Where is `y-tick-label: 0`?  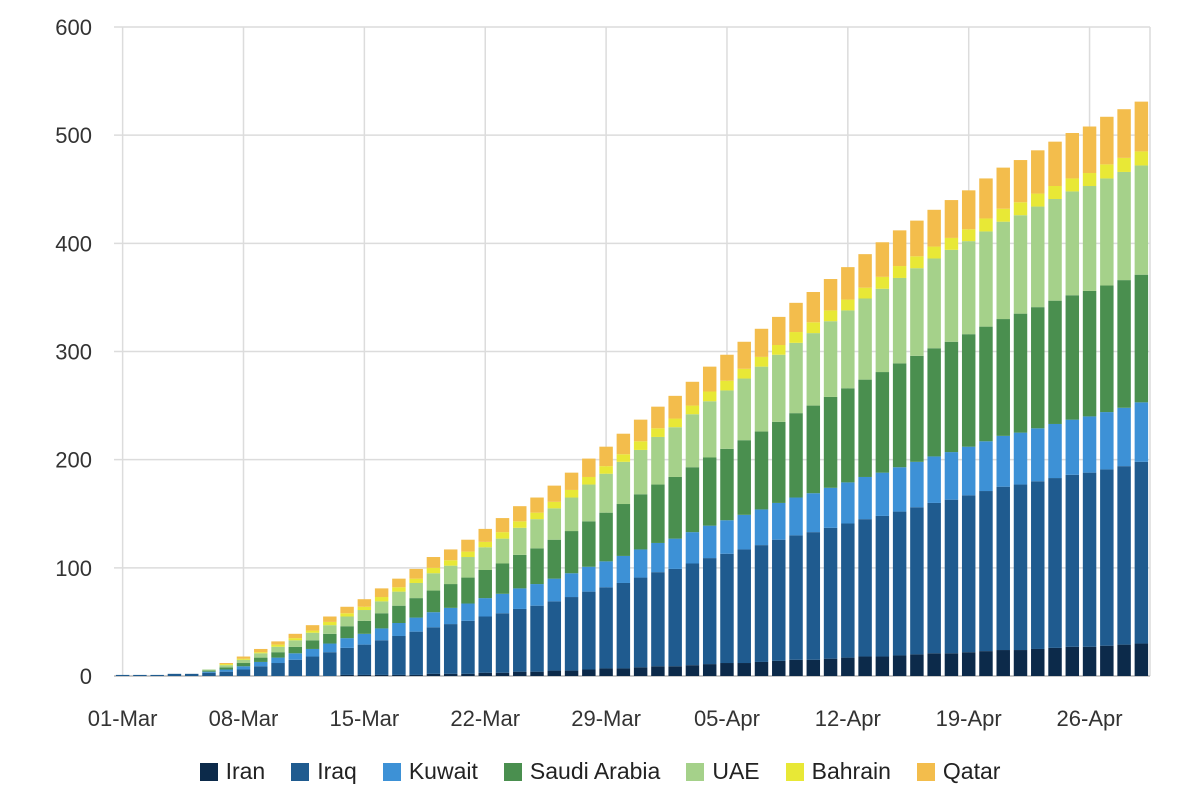 y-tick-label: 0 is located at coordinates (86, 676).